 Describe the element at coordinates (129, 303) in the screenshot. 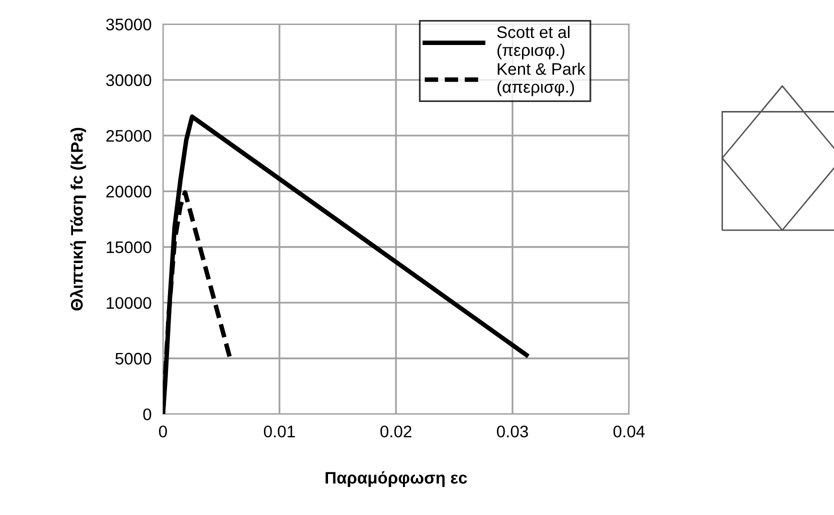

I see `y-tick-label: 10000` at that location.